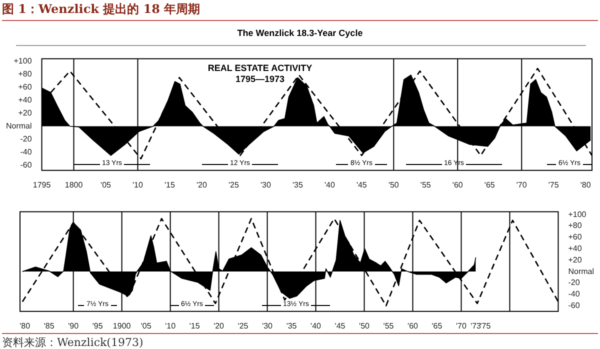  What do you see at coordinates (575, 259) in the screenshot?
I see `y2-tick-label: +20` at bounding box center [575, 259].